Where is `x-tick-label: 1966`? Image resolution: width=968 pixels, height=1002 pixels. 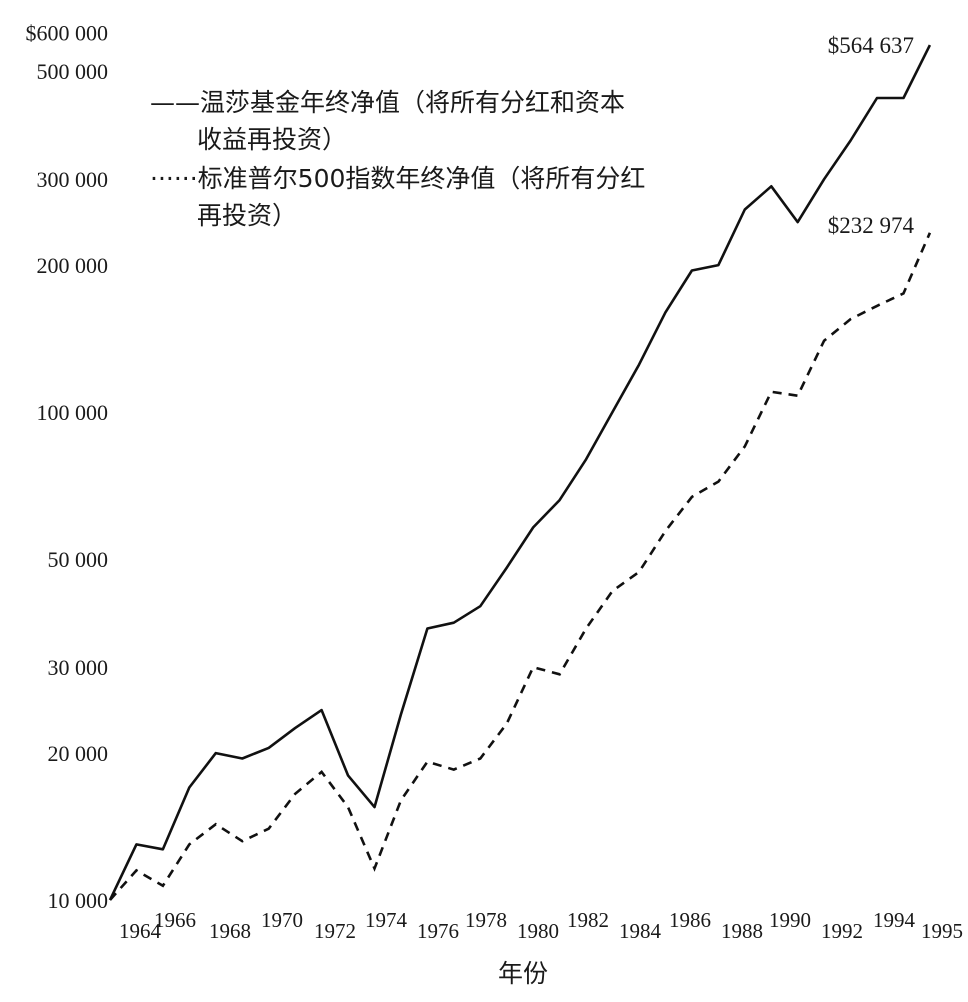
x-tick-label: 1966 is located at coordinates (175, 920).